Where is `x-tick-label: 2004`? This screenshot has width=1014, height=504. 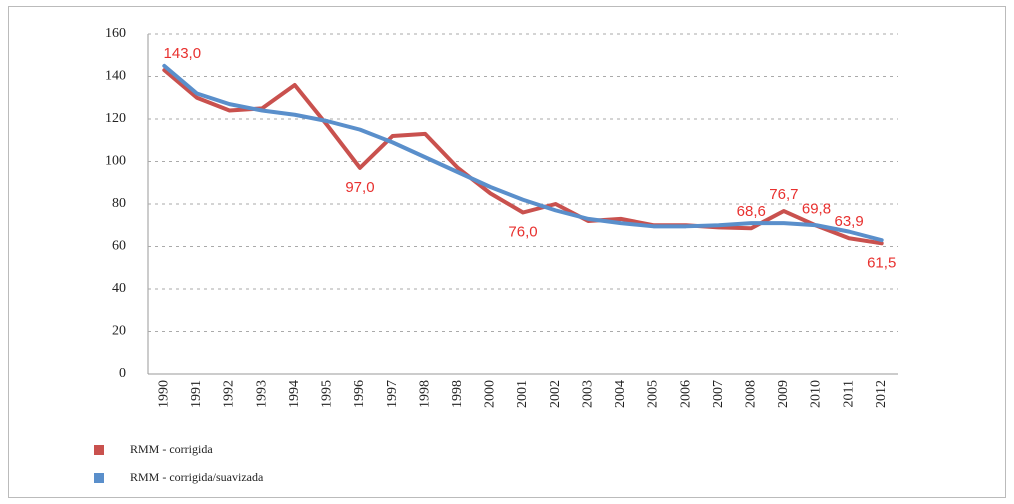
x-tick-label: 2004 is located at coordinates (620, 394).